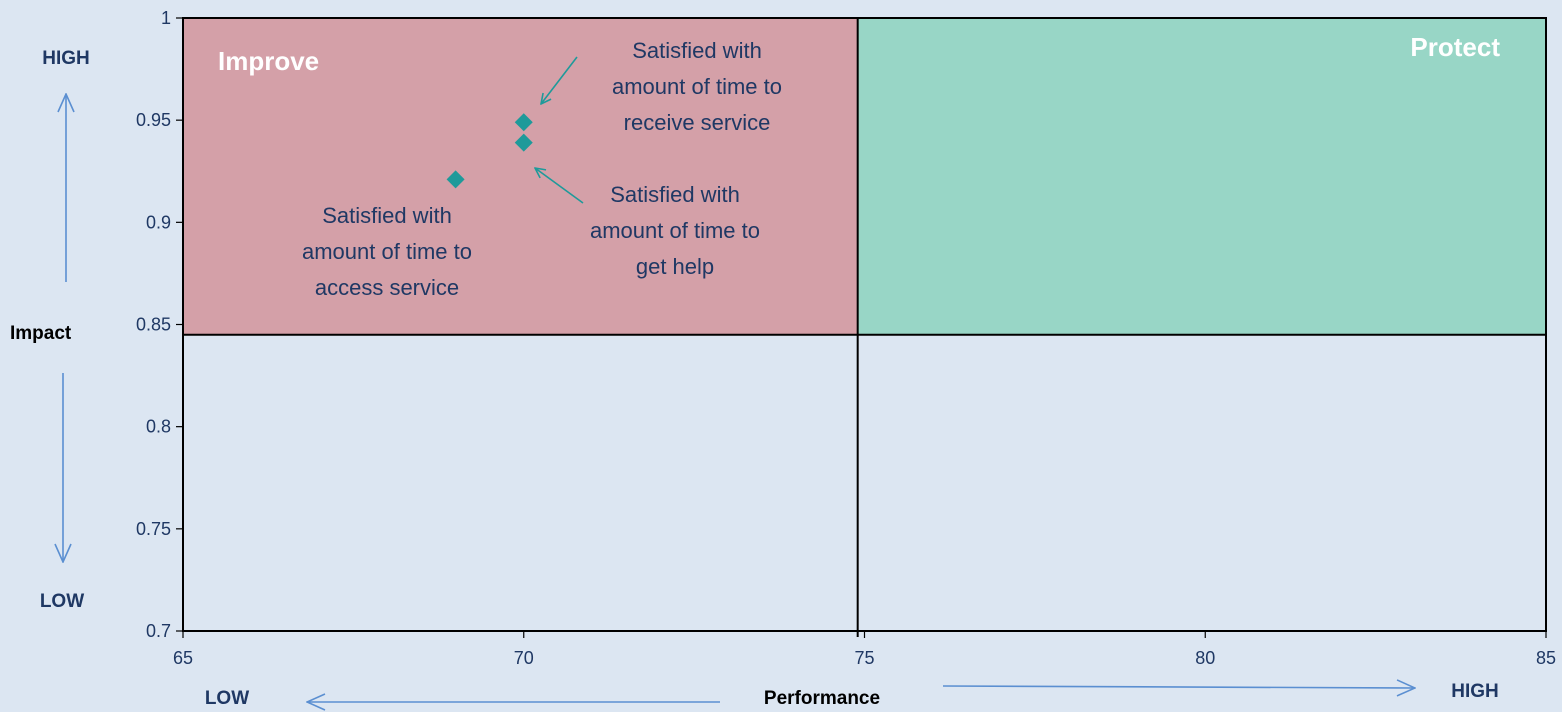  I want to click on y-tick-label: 0.9, so click(158, 222).